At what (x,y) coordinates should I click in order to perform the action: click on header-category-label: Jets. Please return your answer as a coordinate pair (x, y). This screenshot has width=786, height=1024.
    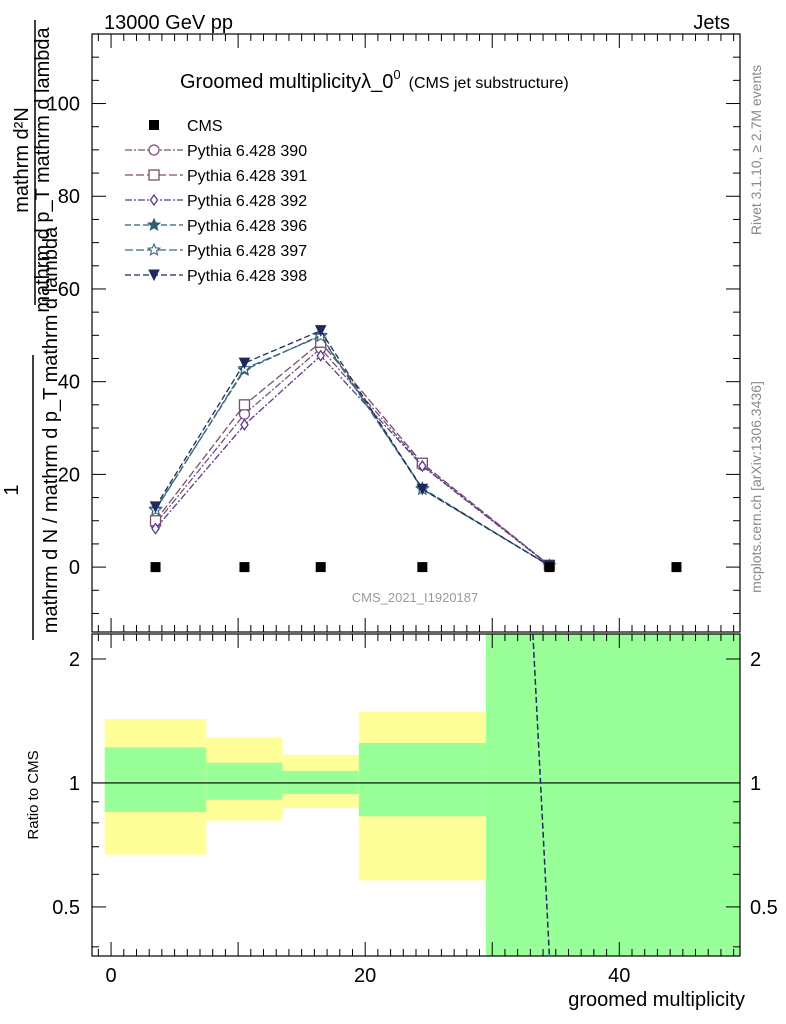
    Looking at the image, I should click on (711, 23).